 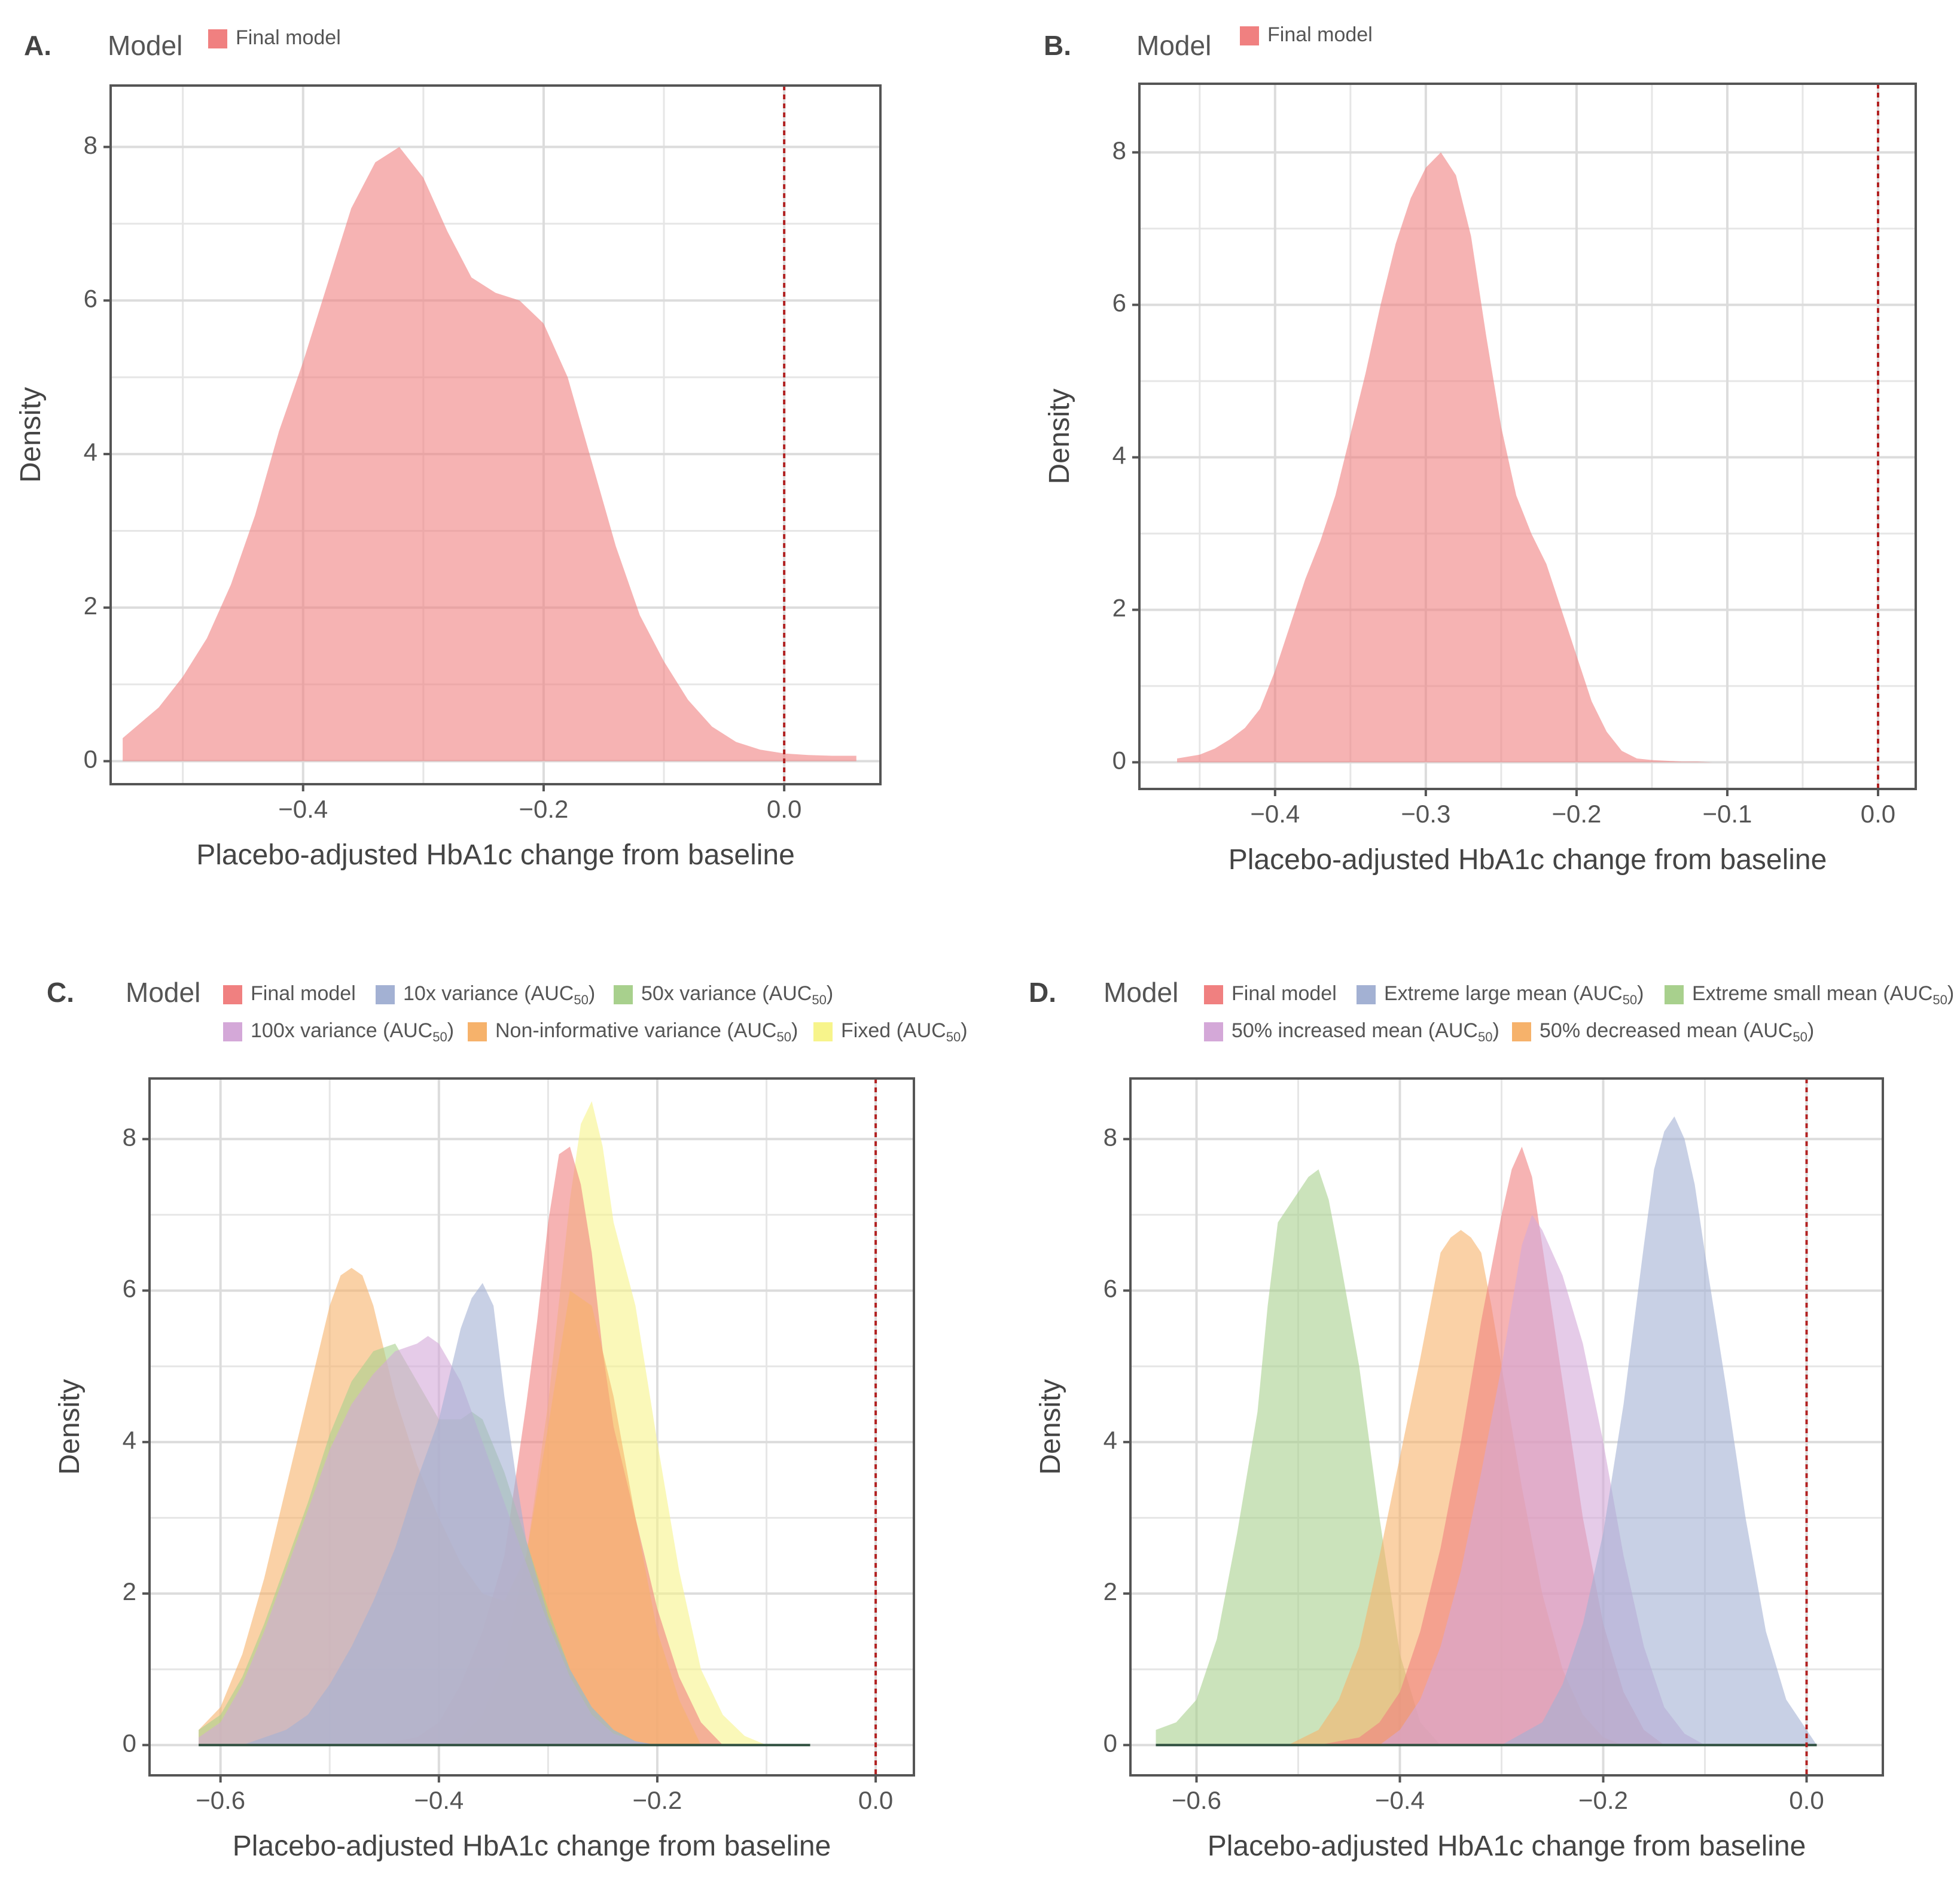 What do you see at coordinates (129, 1591) in the screenshot?
I see `ytick-label-c-1: 2` at bounding box center [129, 1591].